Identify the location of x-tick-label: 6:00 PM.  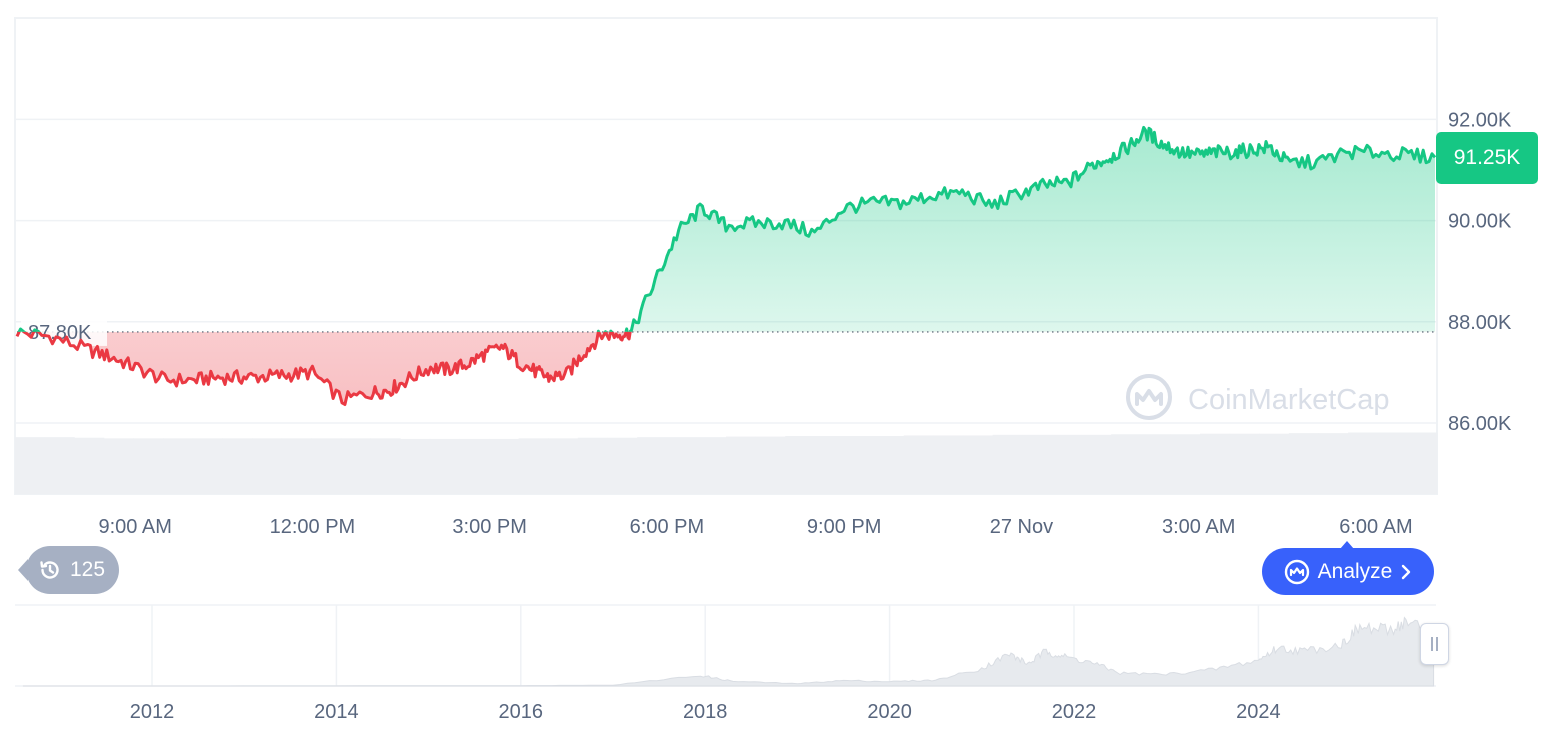
(667, 527).